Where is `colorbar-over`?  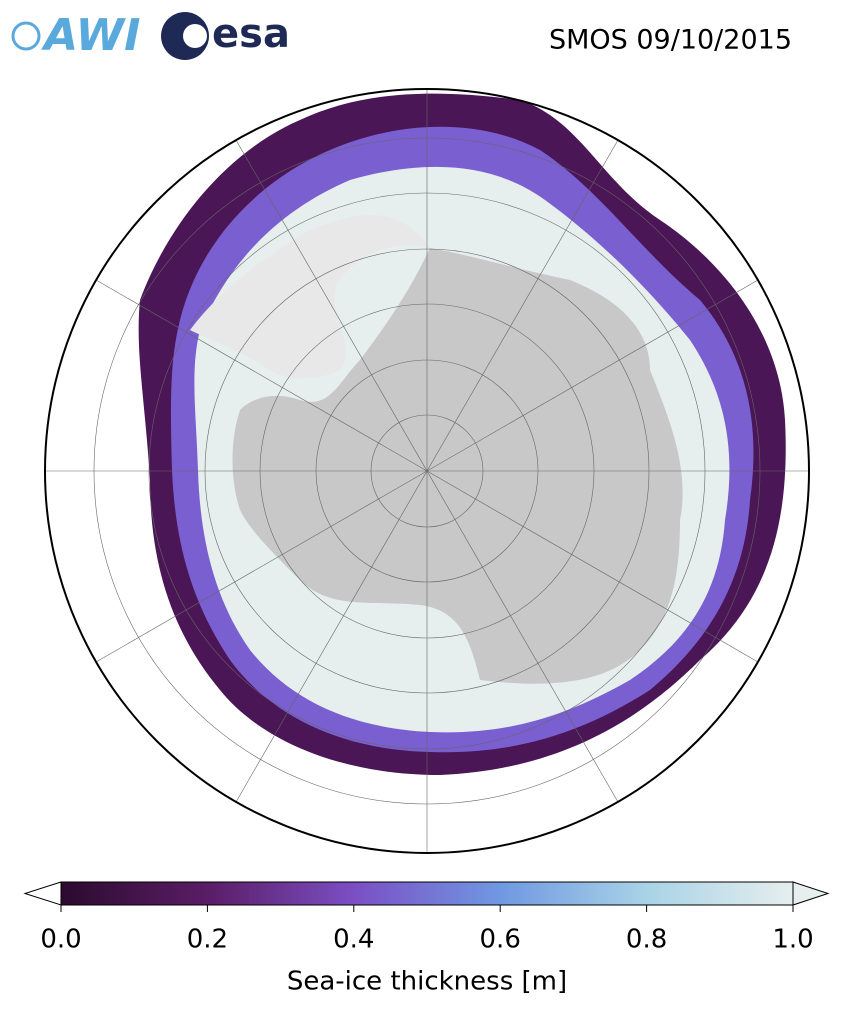 colorbar-over is located at coordinates (811, 893).